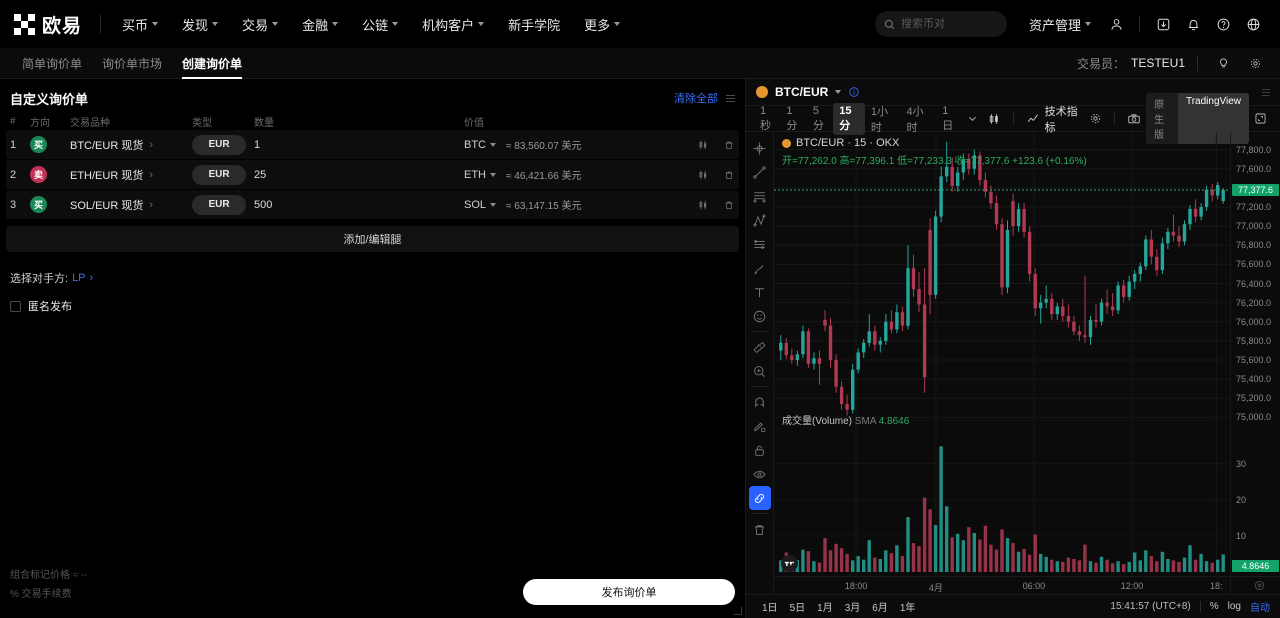 Image resolution: width=1280 pixels, height=618 pixels. What do you see at coordinates (760, 450) in the screenshot?
I see `lock-icon` at bounding box center [760, 450].